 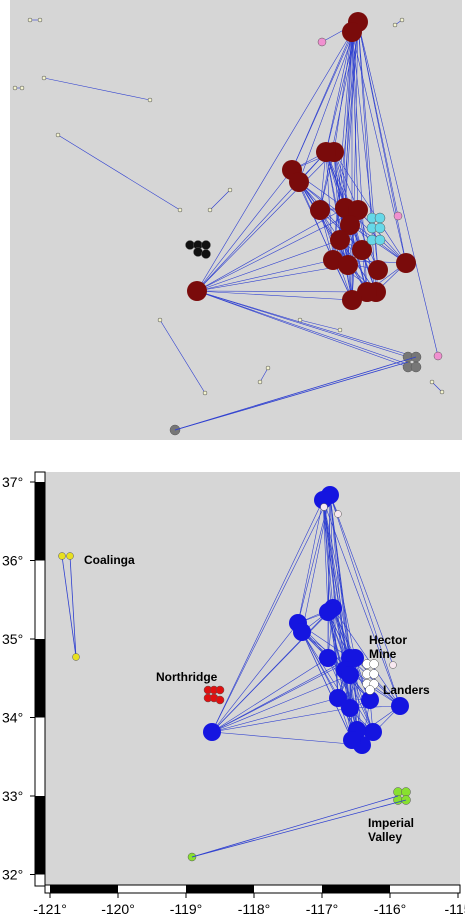 I want to click on place-label: Hector Mine, so click(x=388, y=647).